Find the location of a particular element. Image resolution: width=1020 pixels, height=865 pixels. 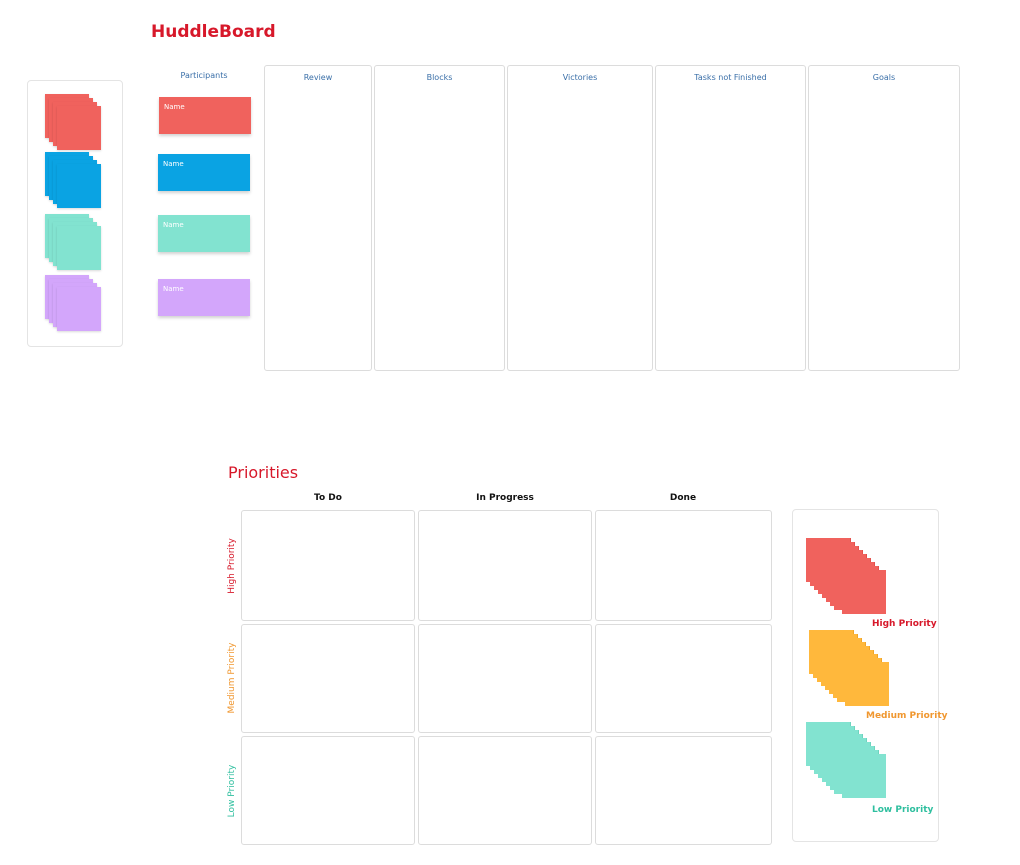

priority-stack-medium is located at coordinates (854, 670).